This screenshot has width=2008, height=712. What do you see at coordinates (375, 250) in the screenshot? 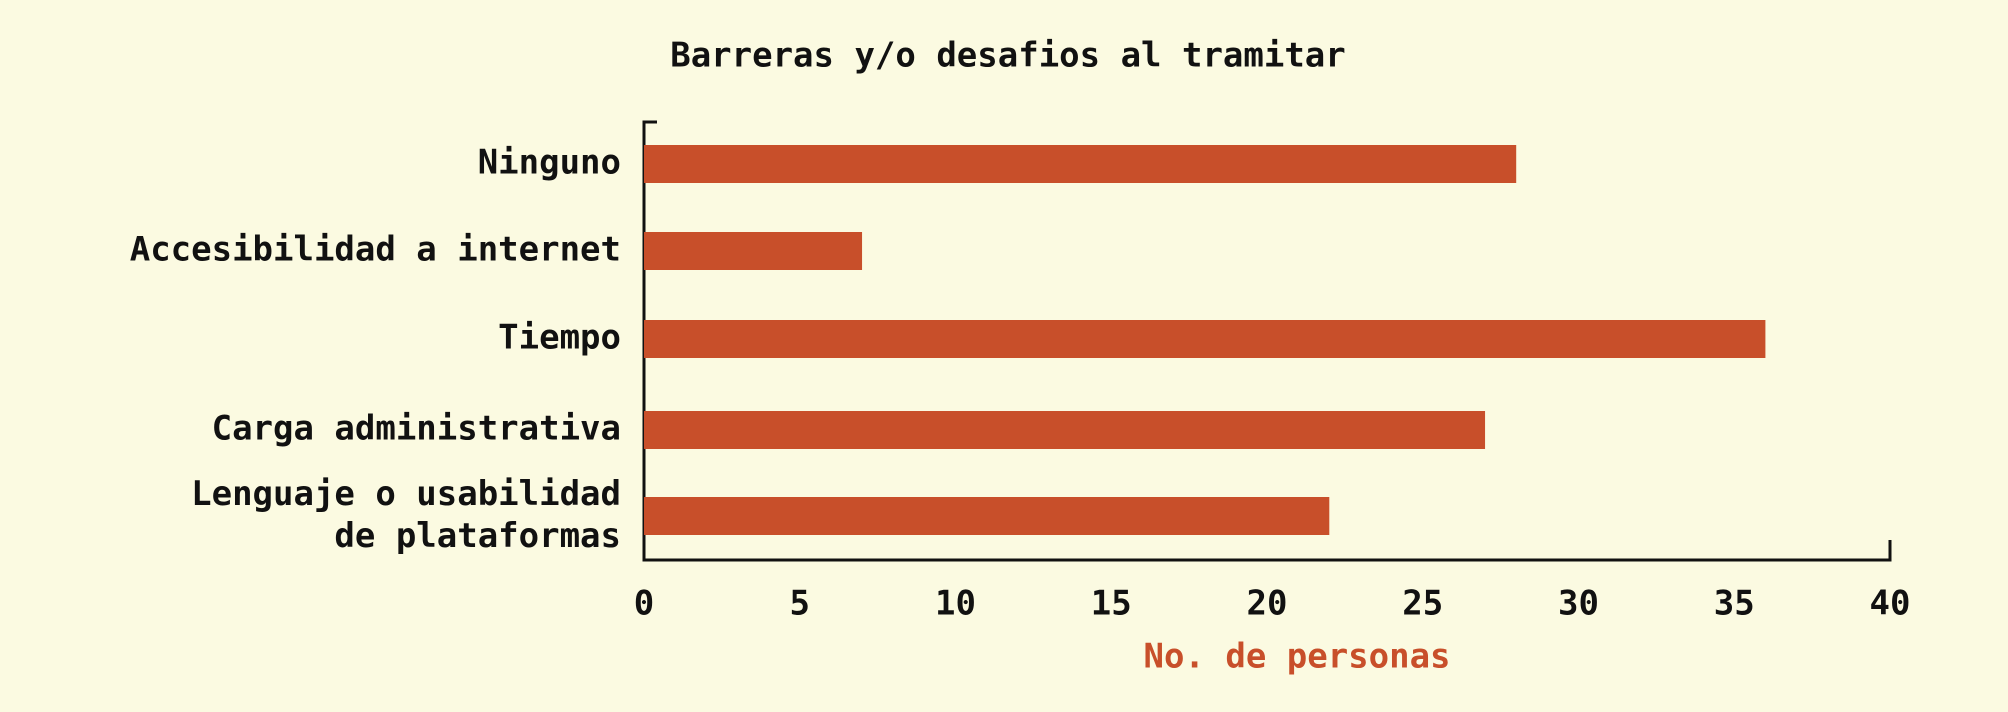
I see `y-tick-label: Accesibilidad a internet` at bounding box center [375, 250].